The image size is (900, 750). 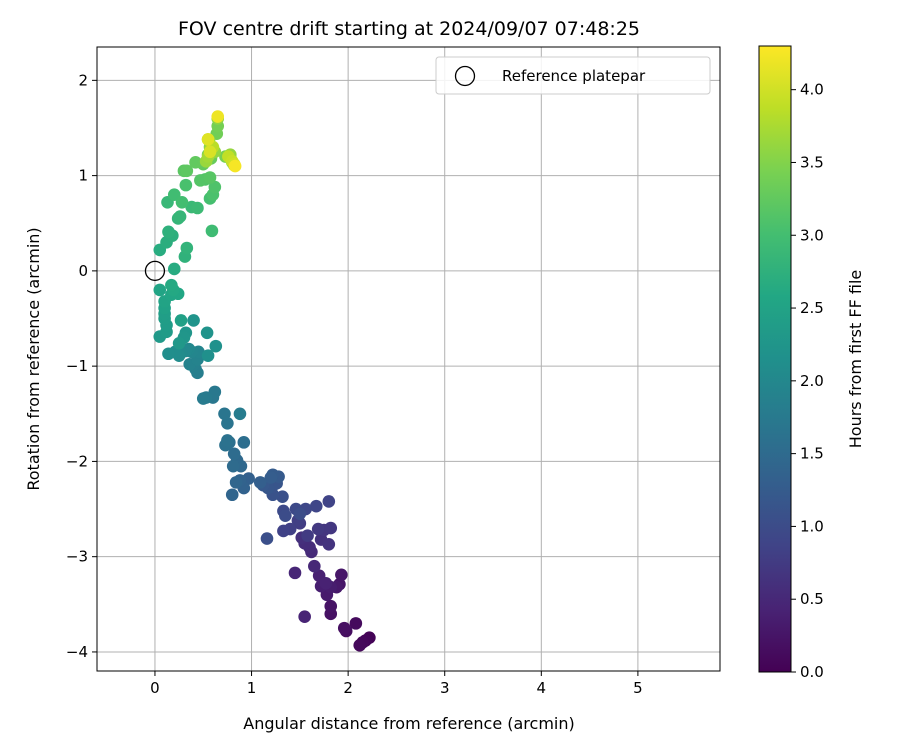 I want to click on colorbar-tick-label: 0.5, so click(x=812, y=599).